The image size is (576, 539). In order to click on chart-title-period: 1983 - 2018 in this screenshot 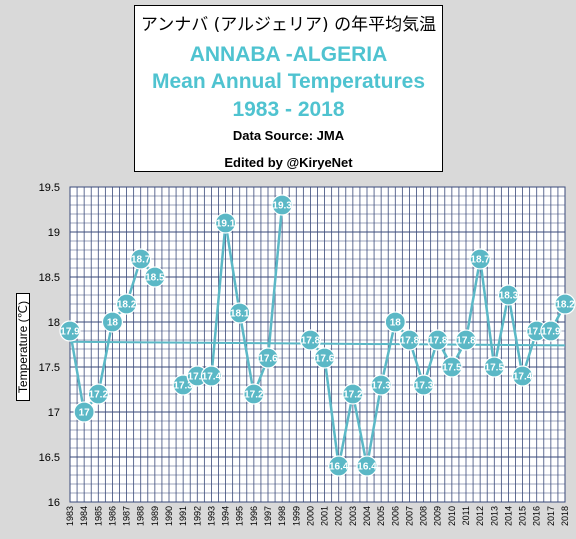, I will do `click(288, 109)`.